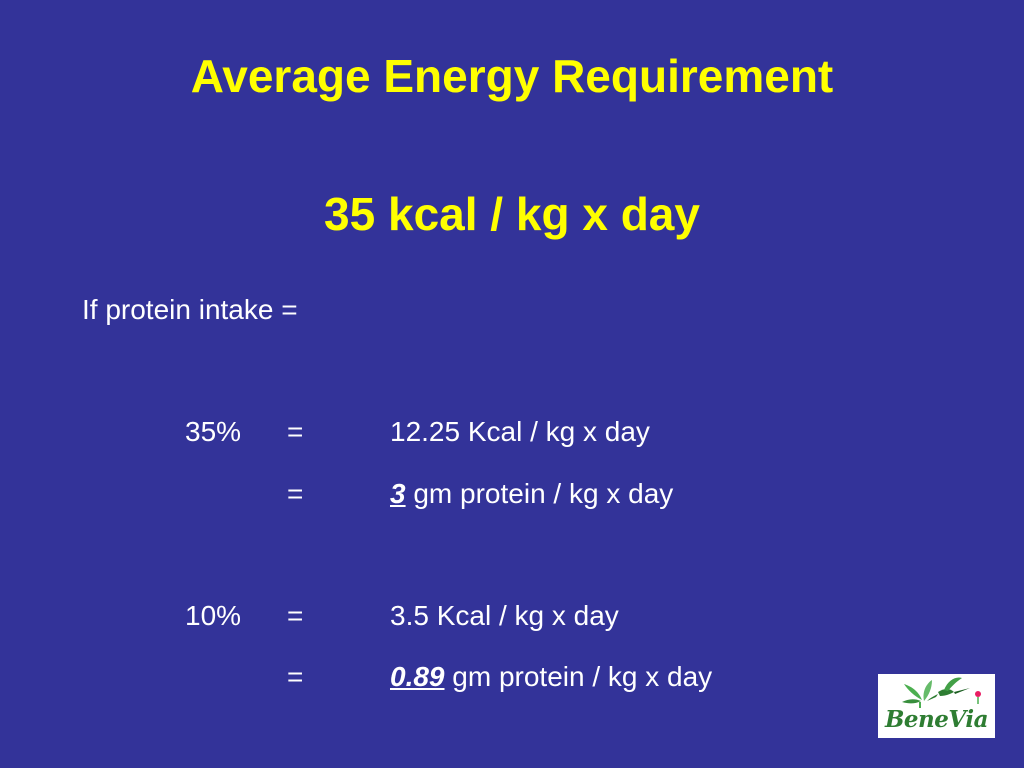 The height and width of the screenshot is (768, 1024). What do you see at coordinates (295, 615) in the screenshot?
I see `row-3-equals: =` at bounding box center [295, 615].